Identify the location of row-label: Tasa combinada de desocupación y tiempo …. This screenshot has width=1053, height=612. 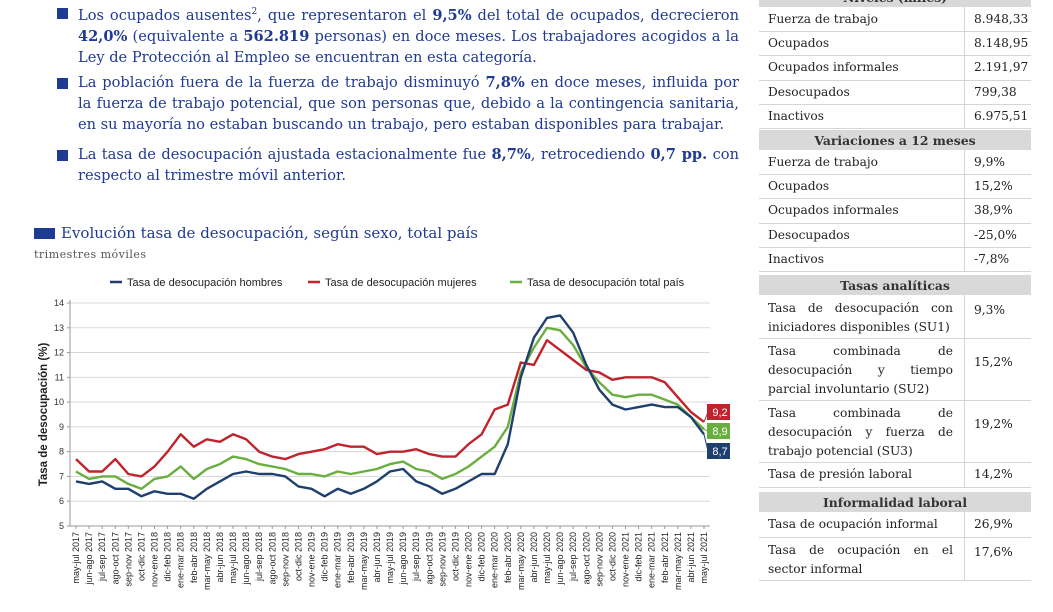
(860, 370).